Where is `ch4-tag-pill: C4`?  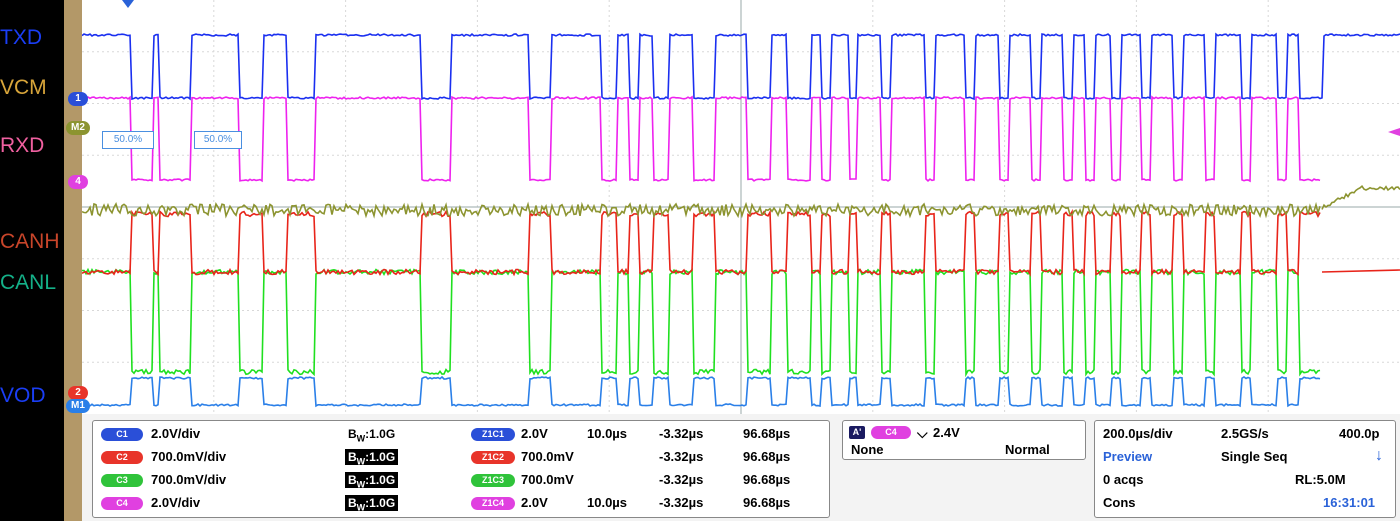 ch4-tag-pill: C4 is located at coordinates (122, 503).